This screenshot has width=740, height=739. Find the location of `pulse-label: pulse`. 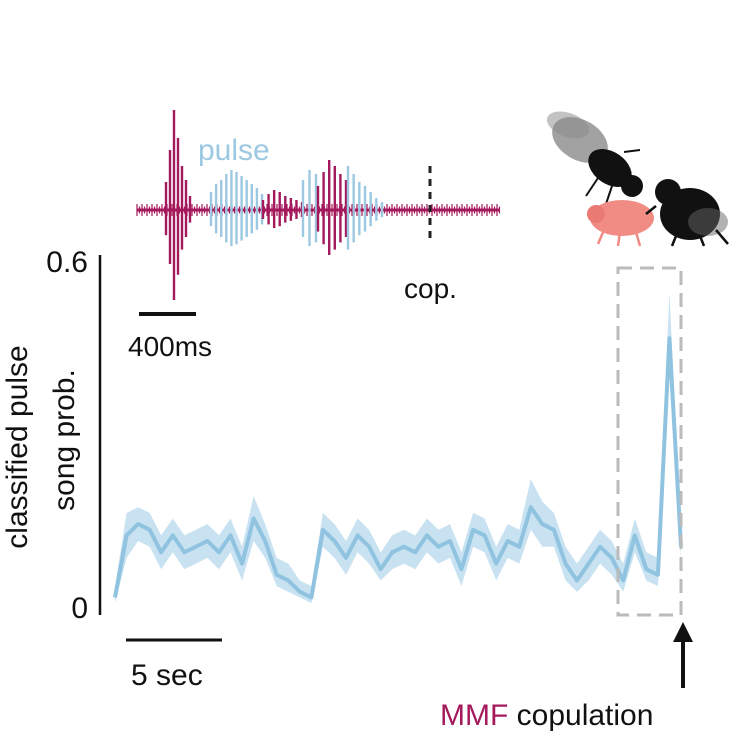

pulse-label: pulse is located at coordinates (234, 150).